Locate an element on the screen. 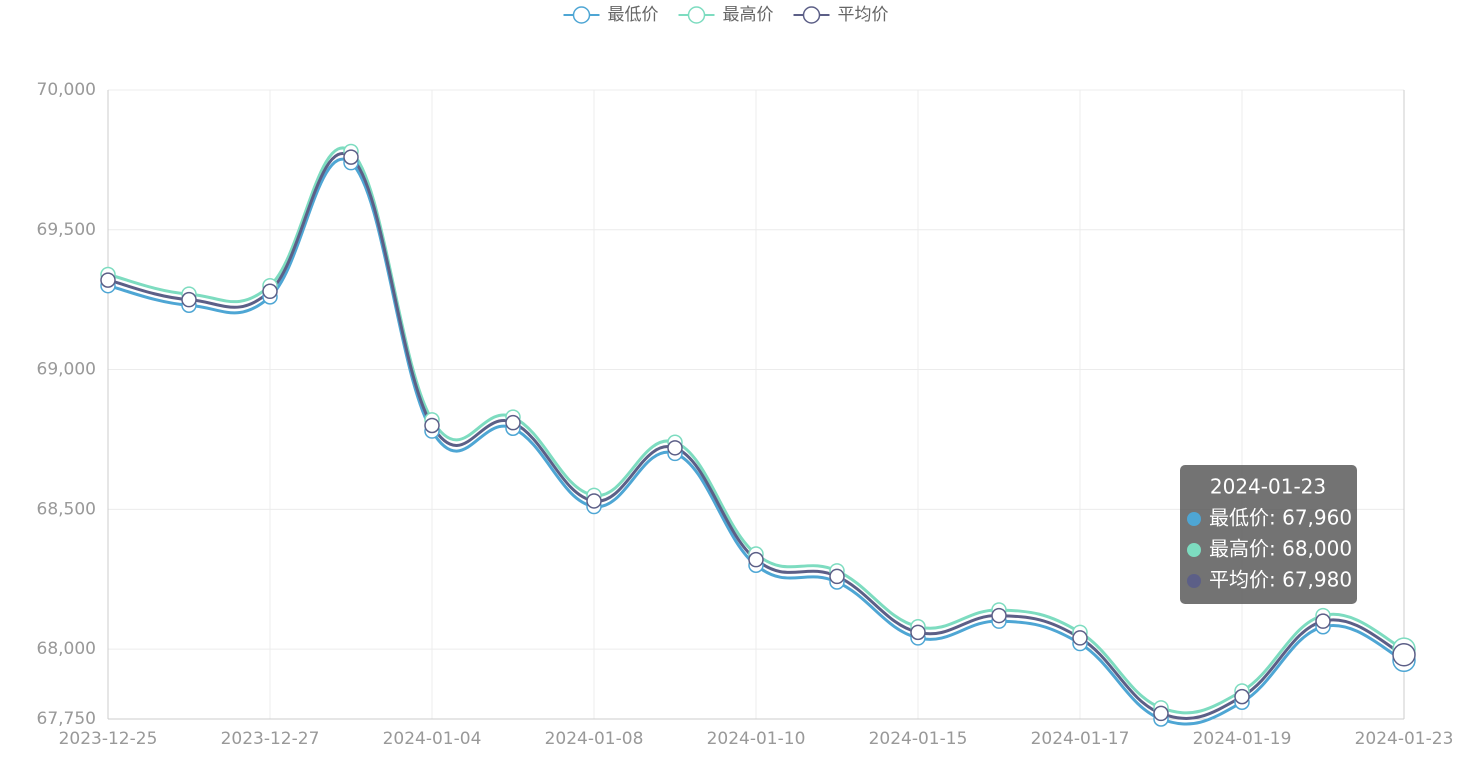 This screenshot has width=1473, height=757. tooltip-item: 最高价: 68,000 is located at coordinates (1280, 549).